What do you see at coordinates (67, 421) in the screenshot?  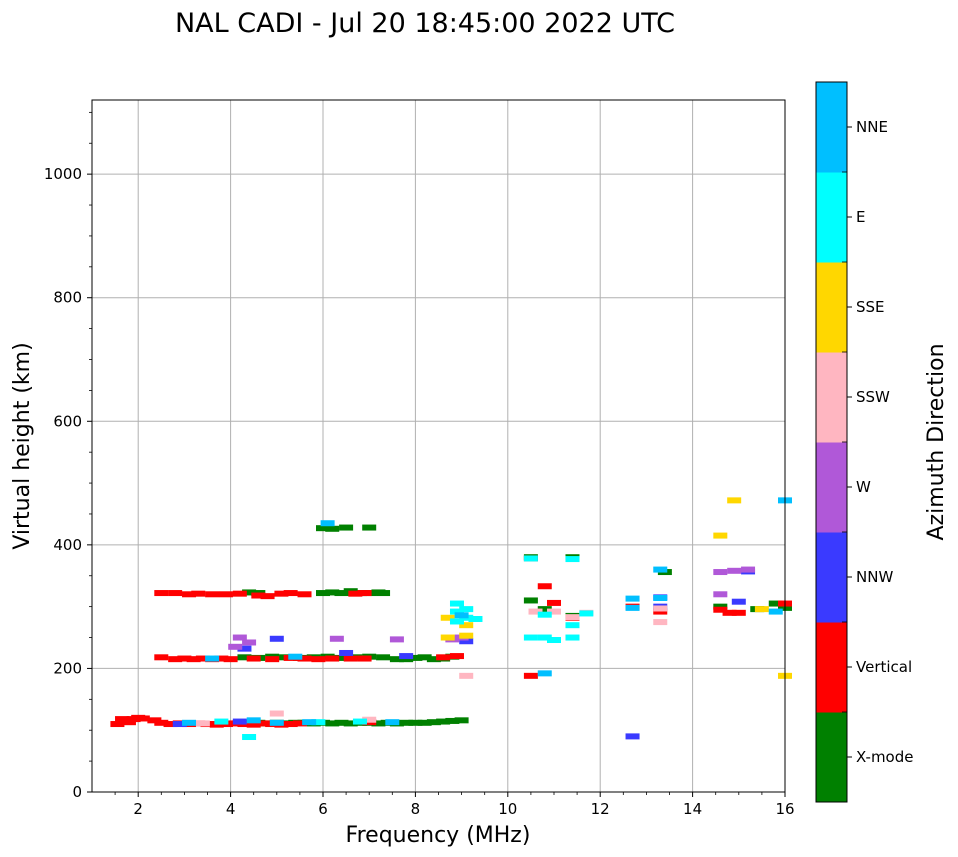 I see `y-tick-label: 600` at bounding box center [67, 421].